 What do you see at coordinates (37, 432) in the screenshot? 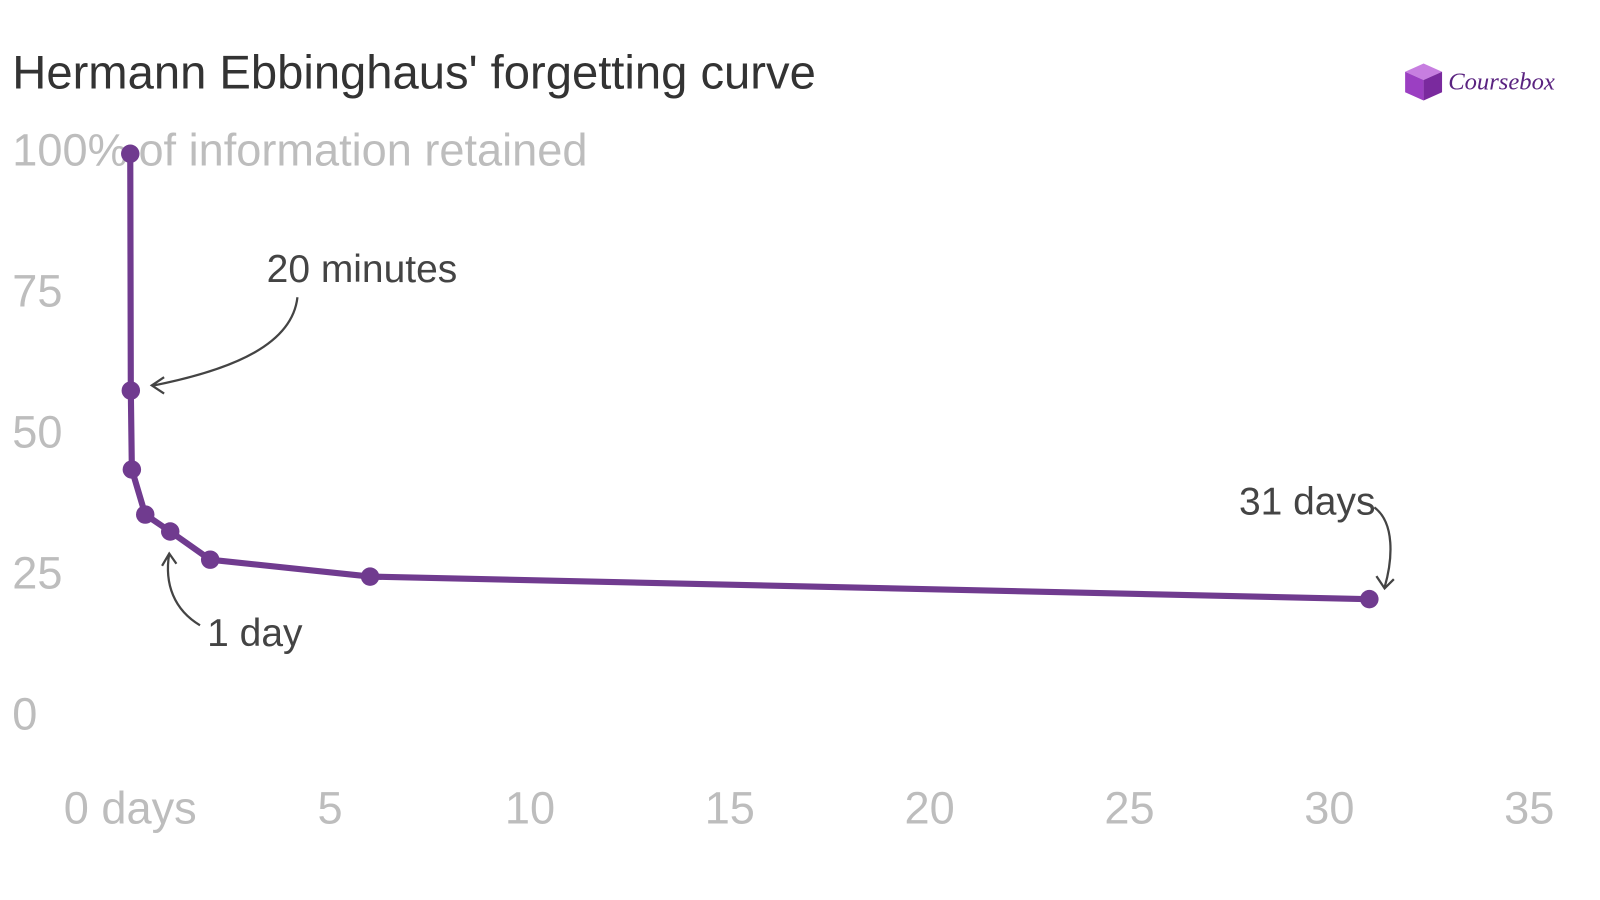
I see `y-tick-label: 50` at bounding box center [37, 432].